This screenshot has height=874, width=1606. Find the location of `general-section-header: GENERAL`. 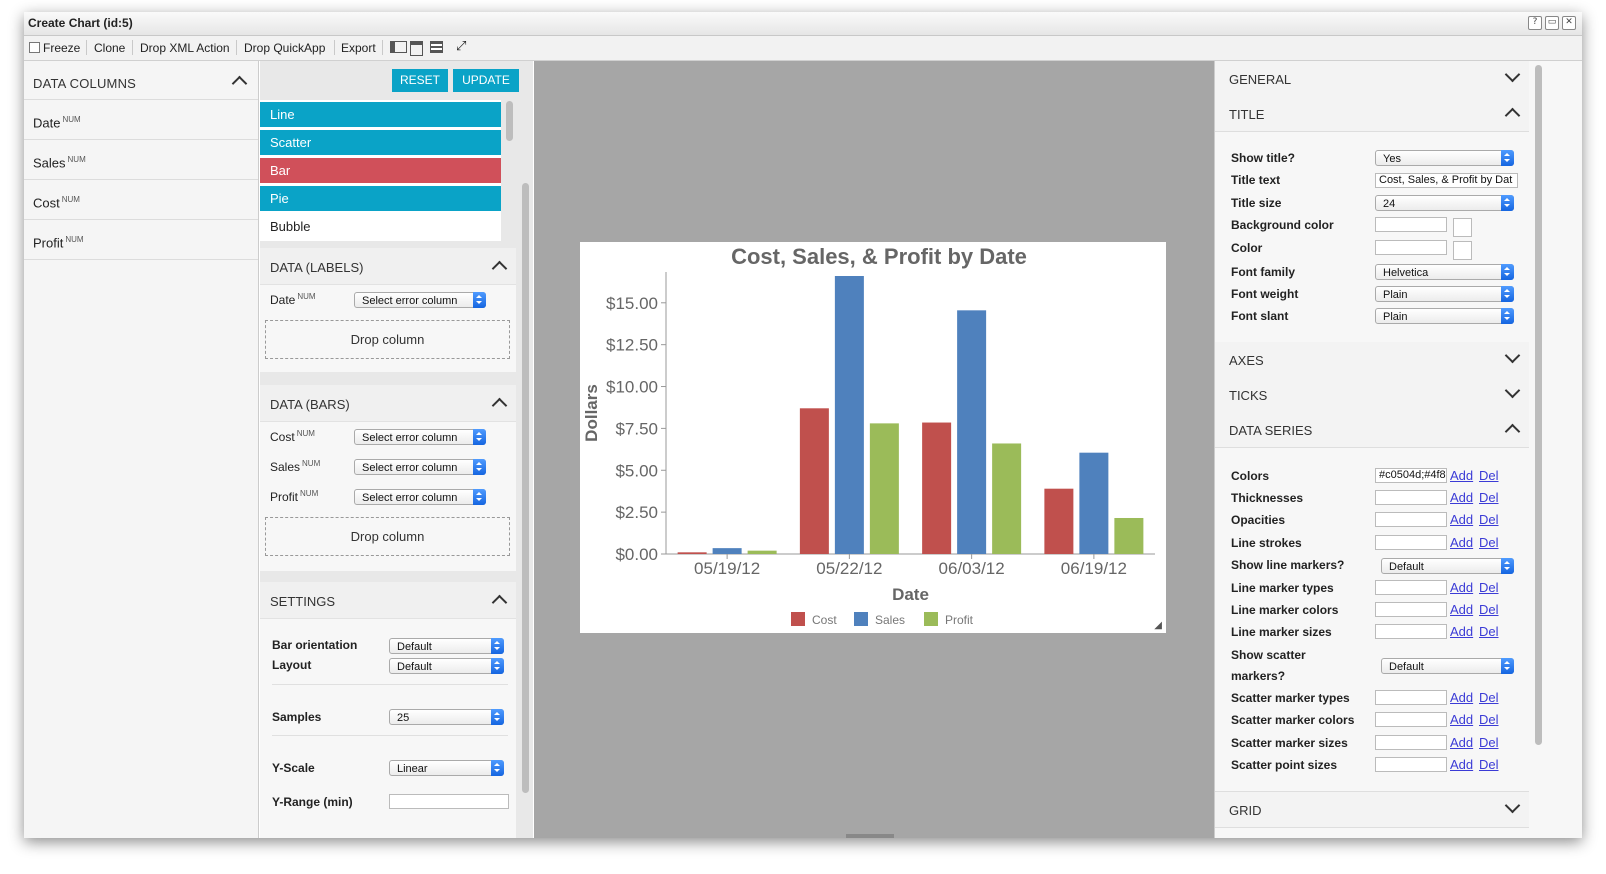

general-section-header: GENERAL is located at coordinates (1372, 79).